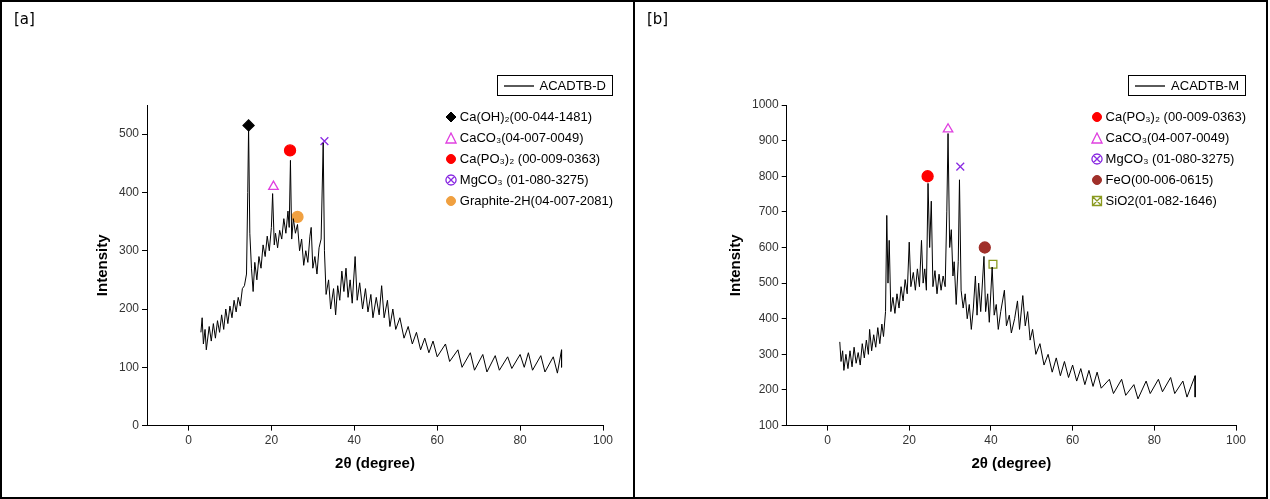 This screenshot has height=499, width=1270. What do you see at coordinates (1161, 200) in the screenshot?
I see `legend-label: SiO2(01-082-1646)` at bounding box center [1161, 200].